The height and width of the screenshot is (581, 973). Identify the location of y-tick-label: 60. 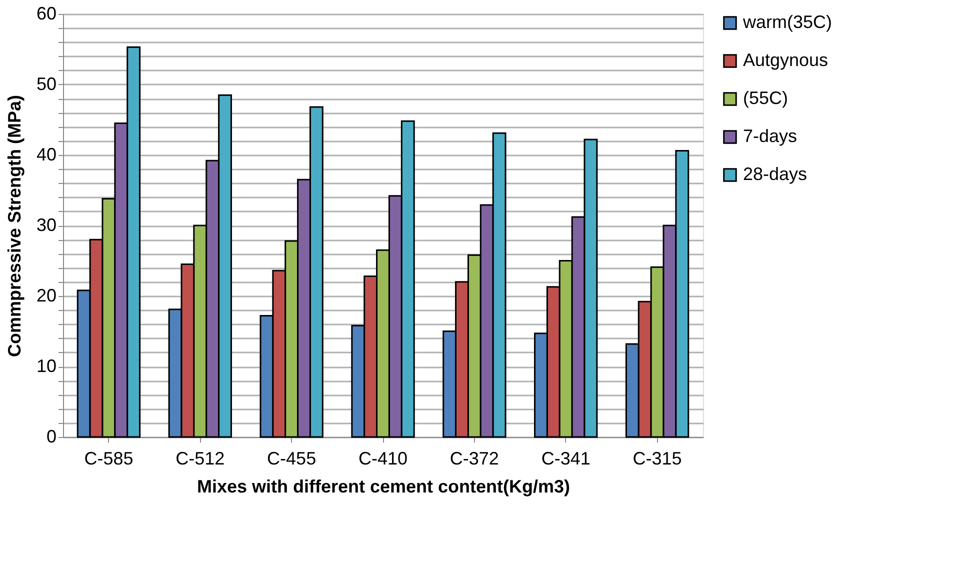
(46, 14).